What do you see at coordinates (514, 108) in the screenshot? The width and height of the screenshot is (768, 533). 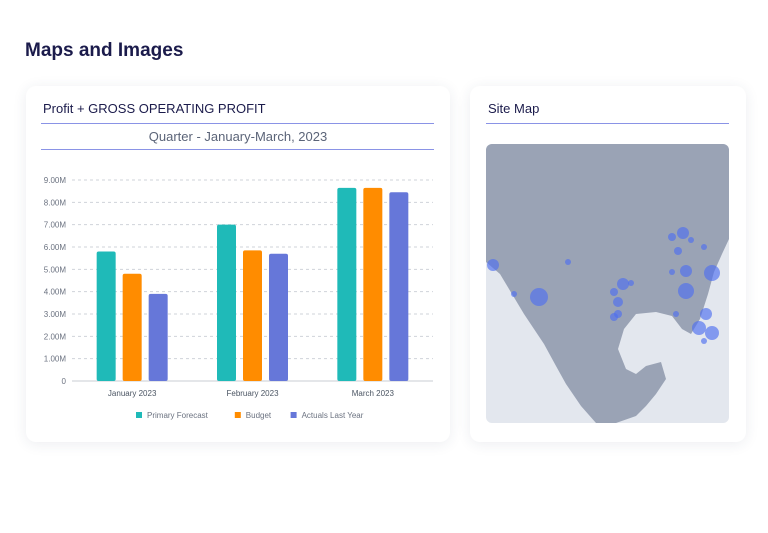 I see `map-card-title: Site Map` at bounding box center [514, 108].